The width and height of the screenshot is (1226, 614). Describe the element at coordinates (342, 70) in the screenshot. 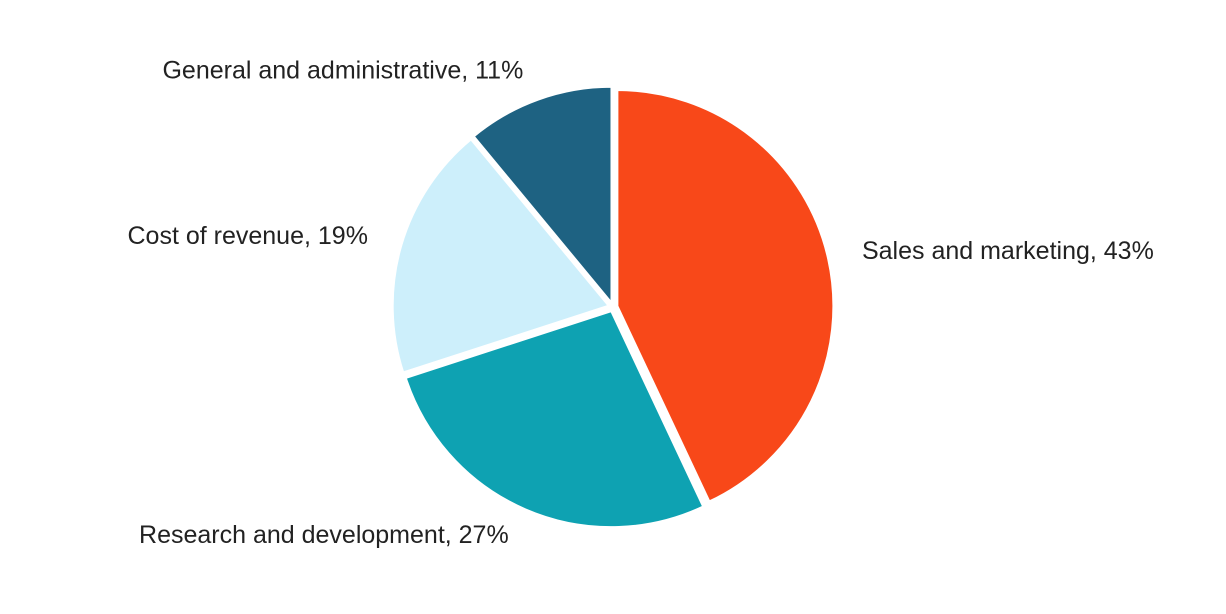

I see `pie-label-general-and-administrative: General and administrative, 11%` at that location.